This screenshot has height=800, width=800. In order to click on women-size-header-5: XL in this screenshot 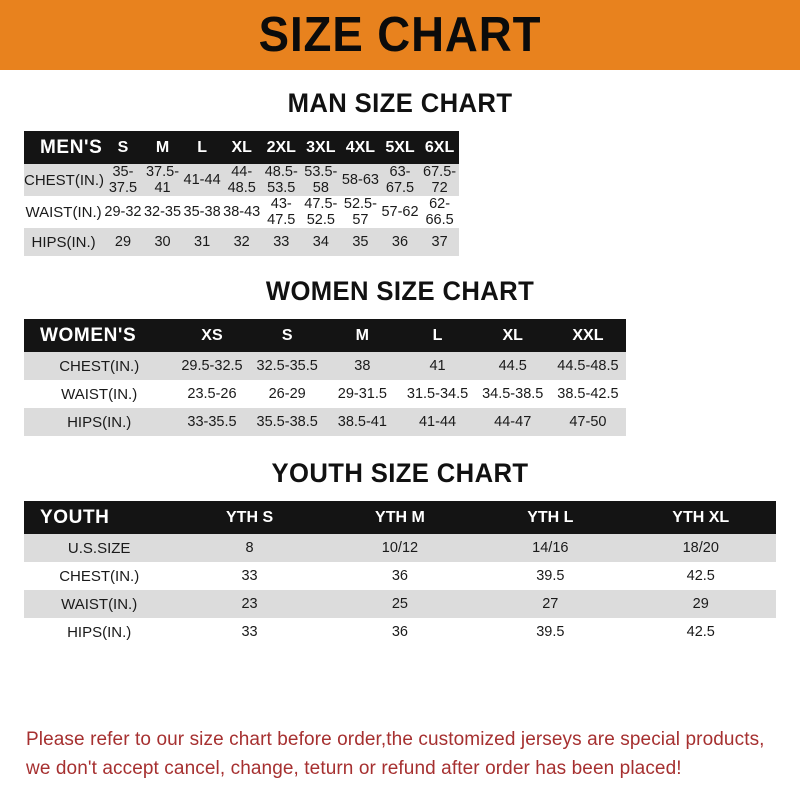, I will do `click(512, 335)`.